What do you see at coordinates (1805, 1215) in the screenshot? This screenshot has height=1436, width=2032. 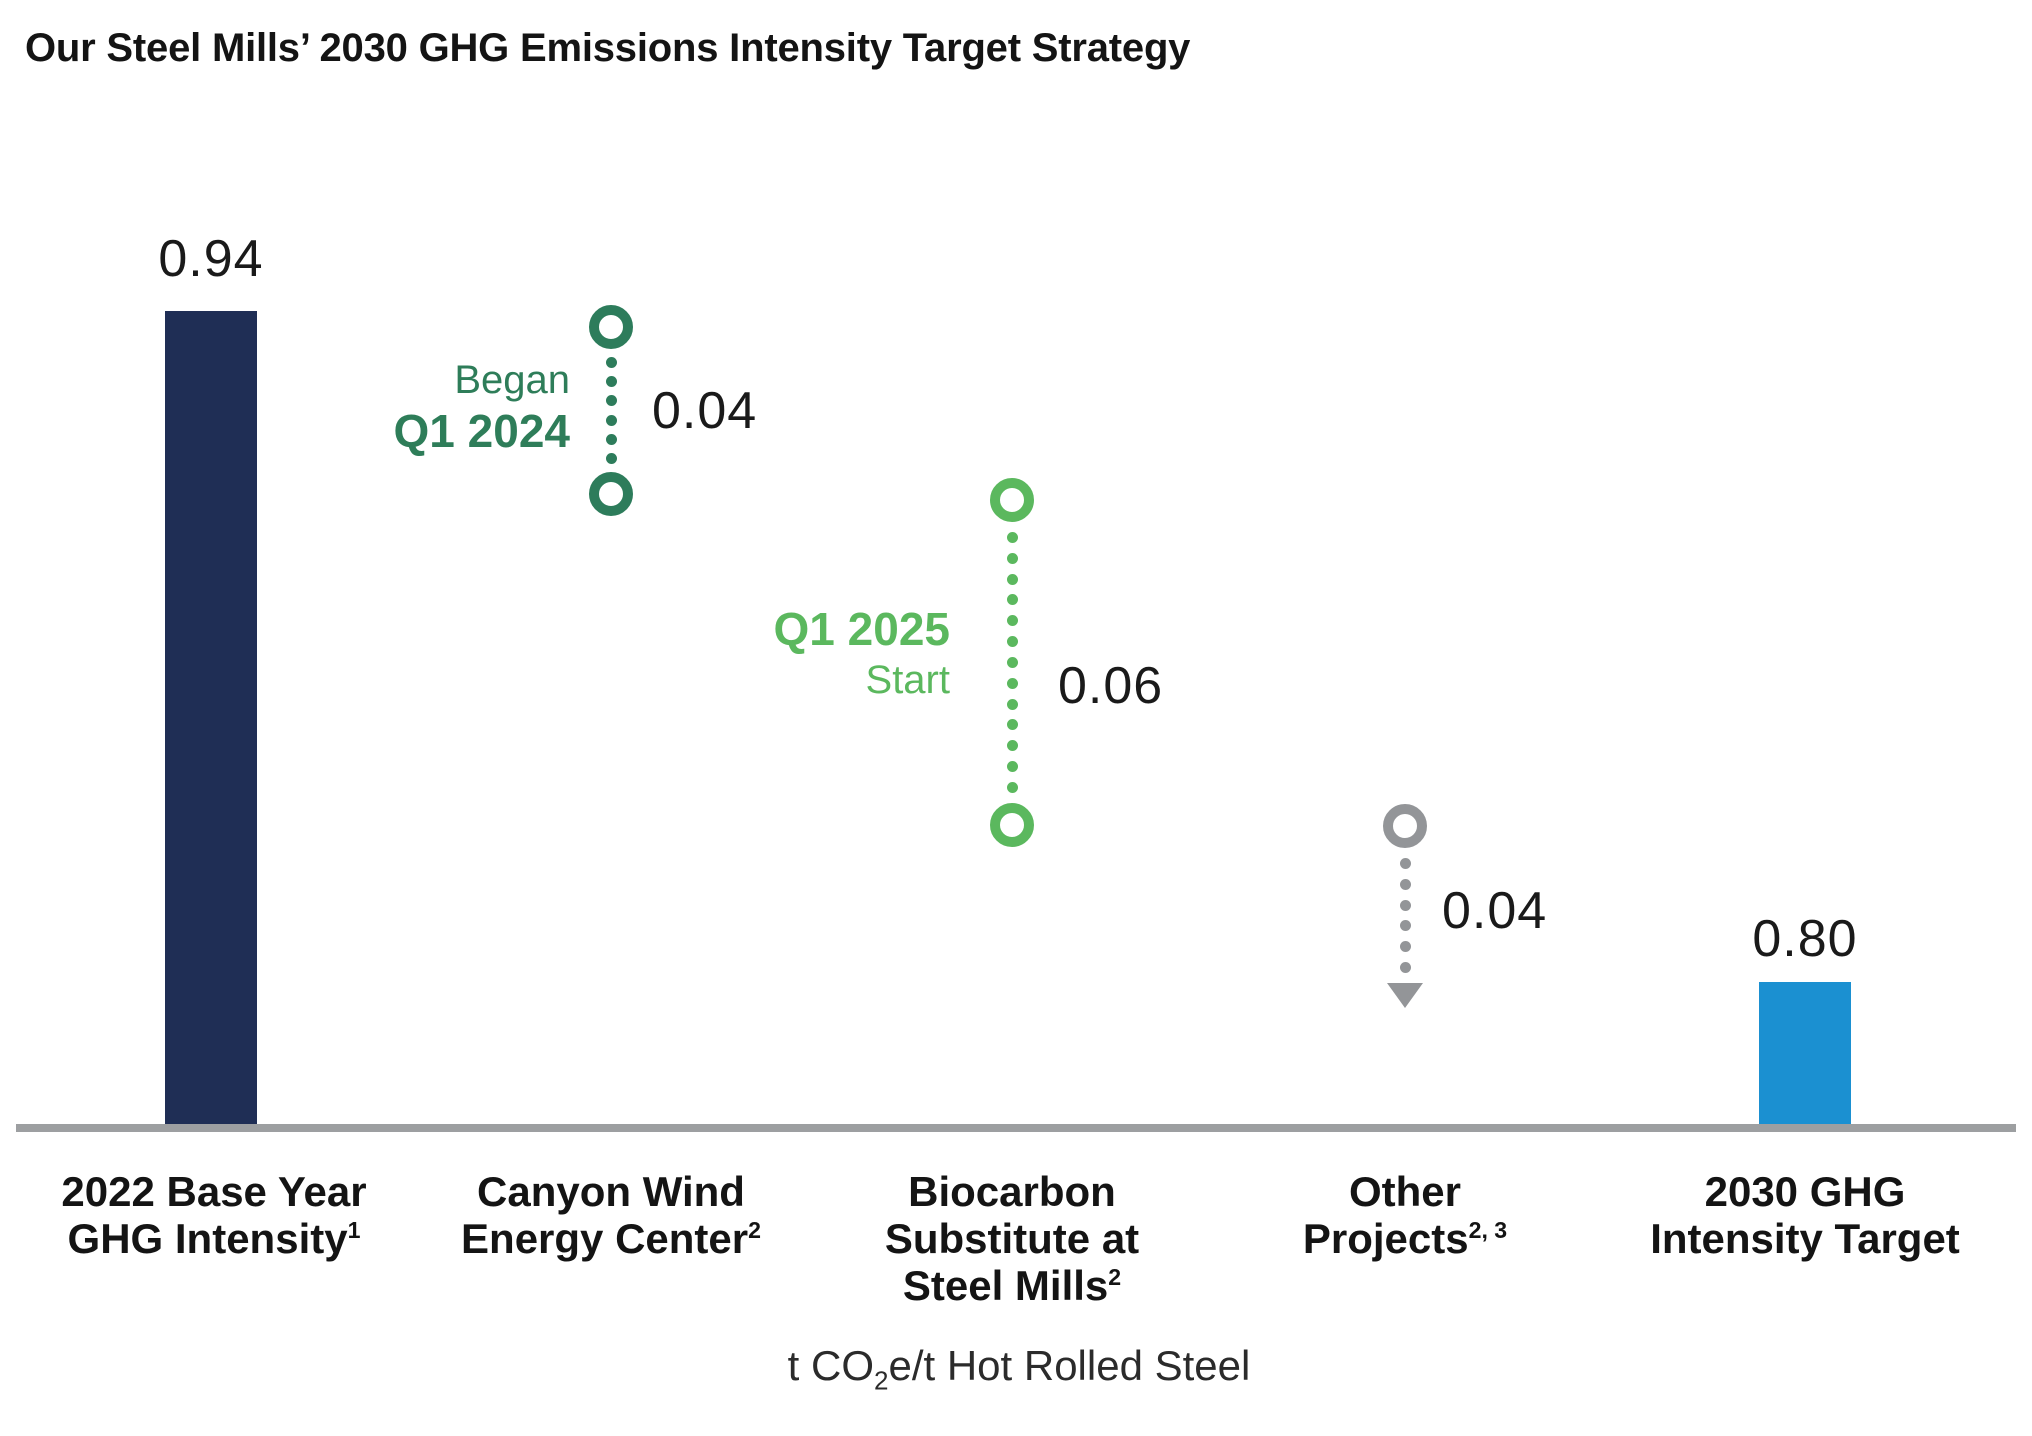 I see `category-label-target: 2030 GHG Intensity Target` at bounding box center [1805, 1215].